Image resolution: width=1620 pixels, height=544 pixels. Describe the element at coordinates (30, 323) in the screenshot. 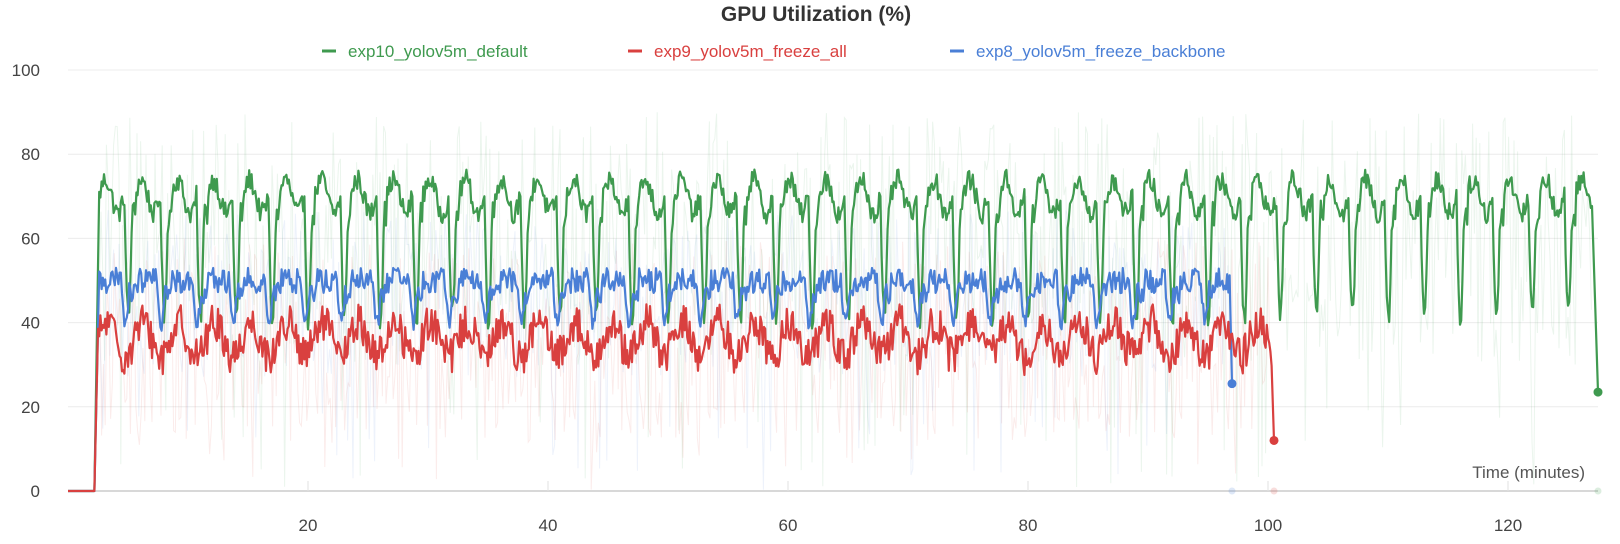

I see `y-tick-label: 40` at that location.